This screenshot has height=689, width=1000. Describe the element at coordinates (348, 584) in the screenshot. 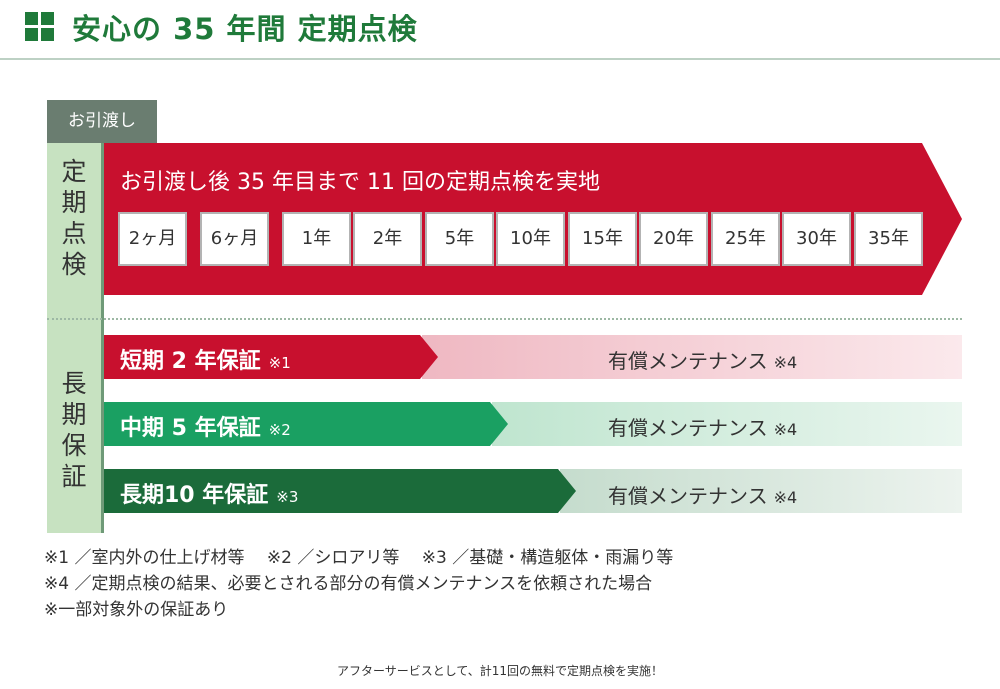

I see `footnote-2: ※4 ／定期点検の結果、必要とされる部分の有償メンテナンスを依頼された場合` at that location.